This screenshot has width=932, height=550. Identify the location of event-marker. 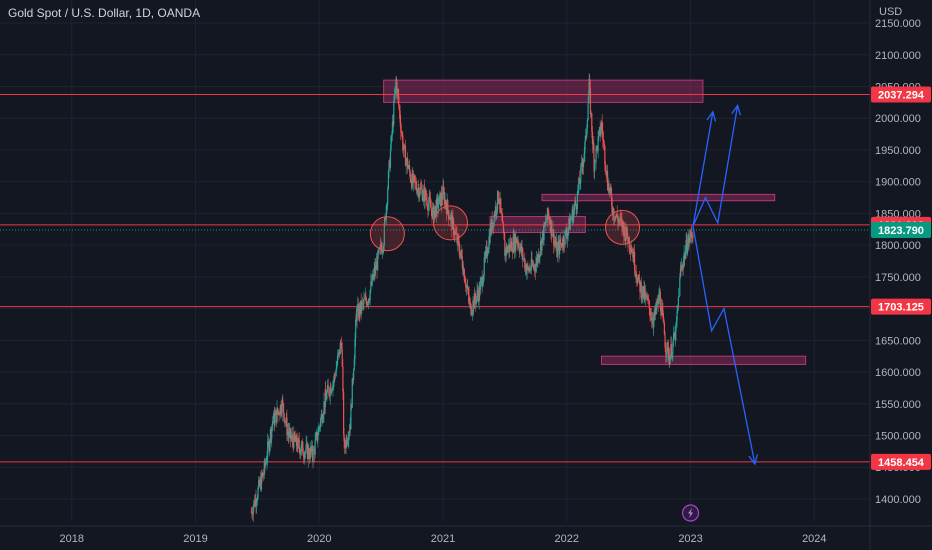
(690, 513).